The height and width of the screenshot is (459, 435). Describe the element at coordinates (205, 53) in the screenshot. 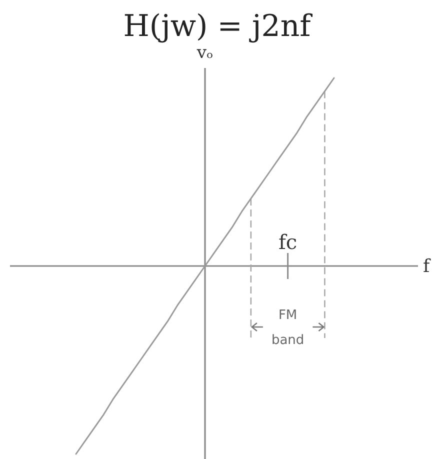

I see `y-axis-title: vₒ` at that location.